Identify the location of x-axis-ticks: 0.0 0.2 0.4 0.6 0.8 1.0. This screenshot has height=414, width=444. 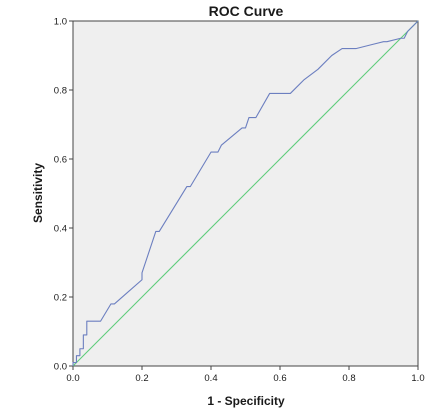
(245, 375).